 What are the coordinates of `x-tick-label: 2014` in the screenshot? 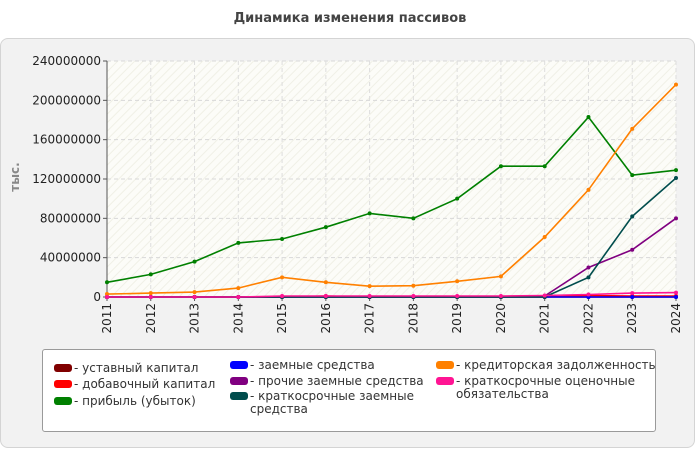 It's located at (238, 318).